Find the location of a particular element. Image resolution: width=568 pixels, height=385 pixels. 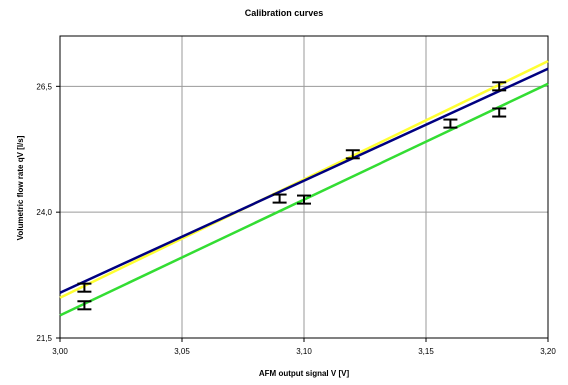

y-axis-label: Volumetric flow rate qV [l/s] is located at coordinates (20, 187).